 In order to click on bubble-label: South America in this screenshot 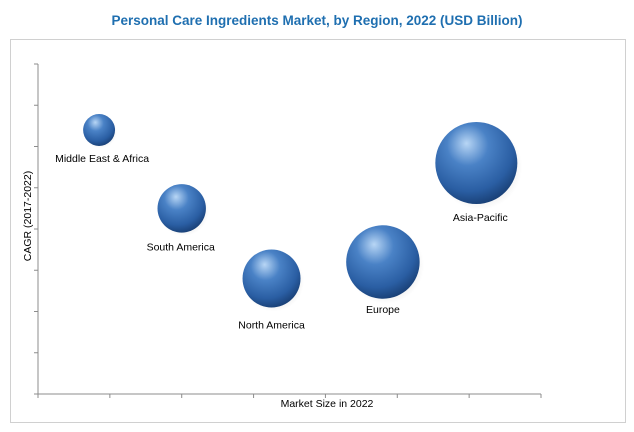, I will do `click(181, 247)`.